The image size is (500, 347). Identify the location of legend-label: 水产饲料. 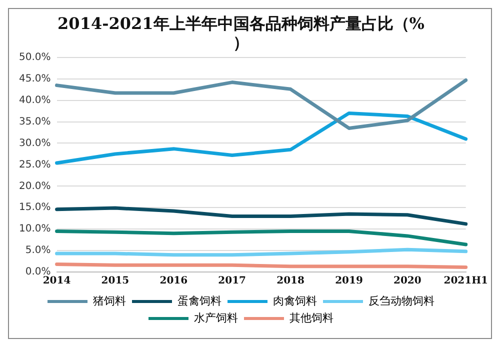
(216, 317).